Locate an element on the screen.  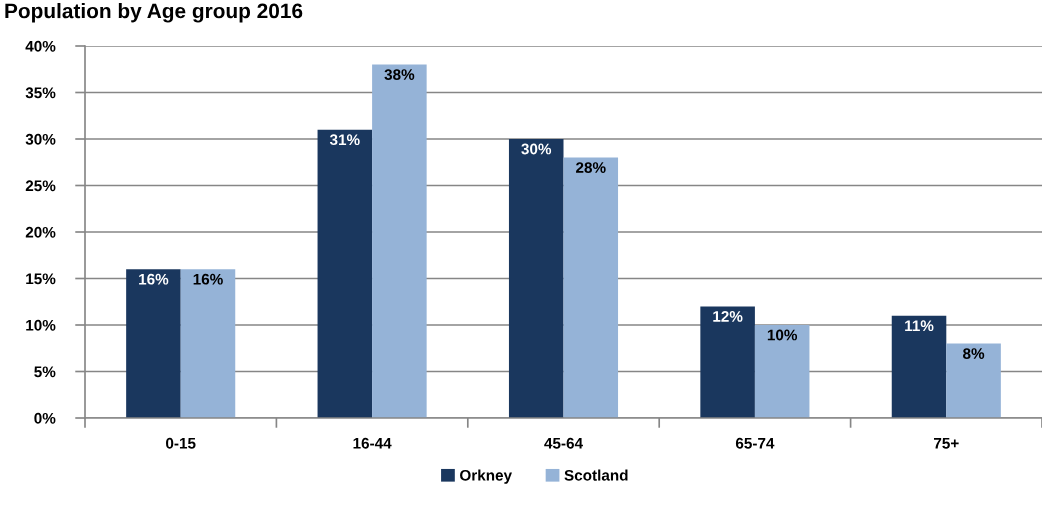
y-tick-label: 30% is located at coordinates (40, 139).